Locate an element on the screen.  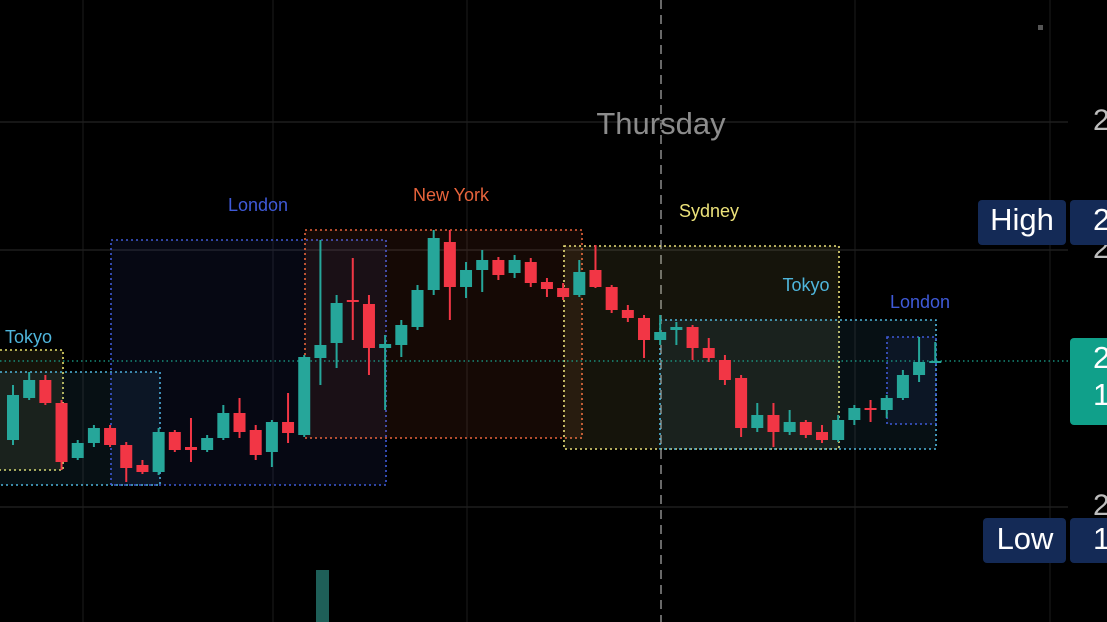
low-tag-text: Low is located at coordinates (1025, 538).